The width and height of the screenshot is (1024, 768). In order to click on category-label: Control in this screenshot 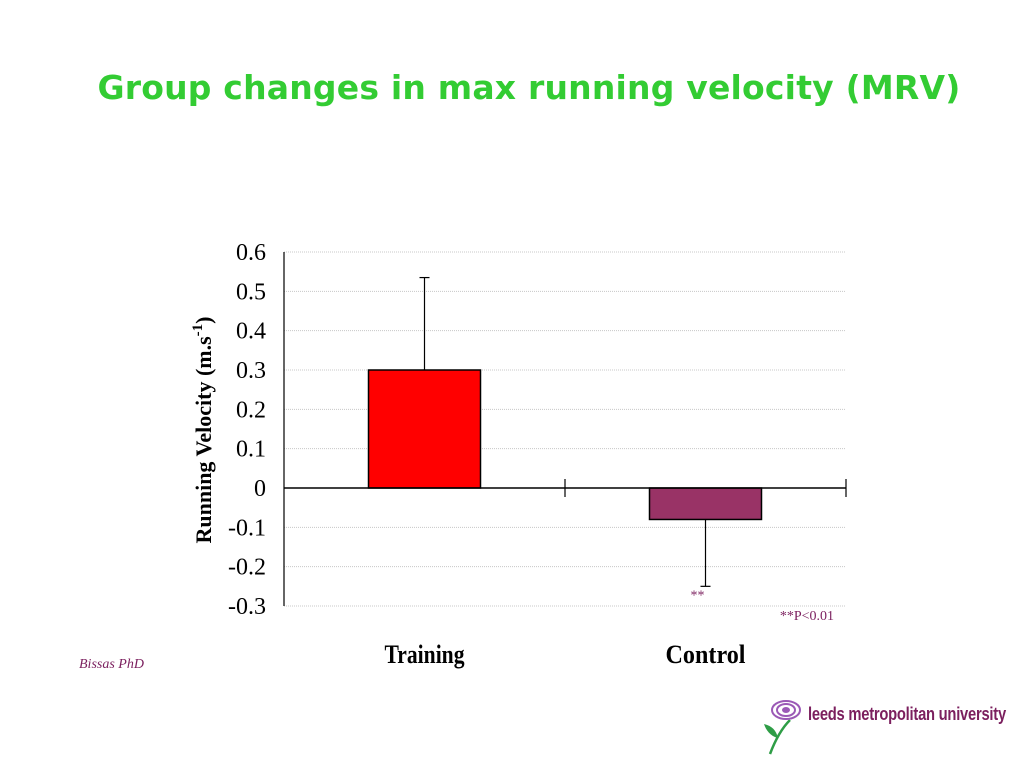, I will do `click(706, 654)`.